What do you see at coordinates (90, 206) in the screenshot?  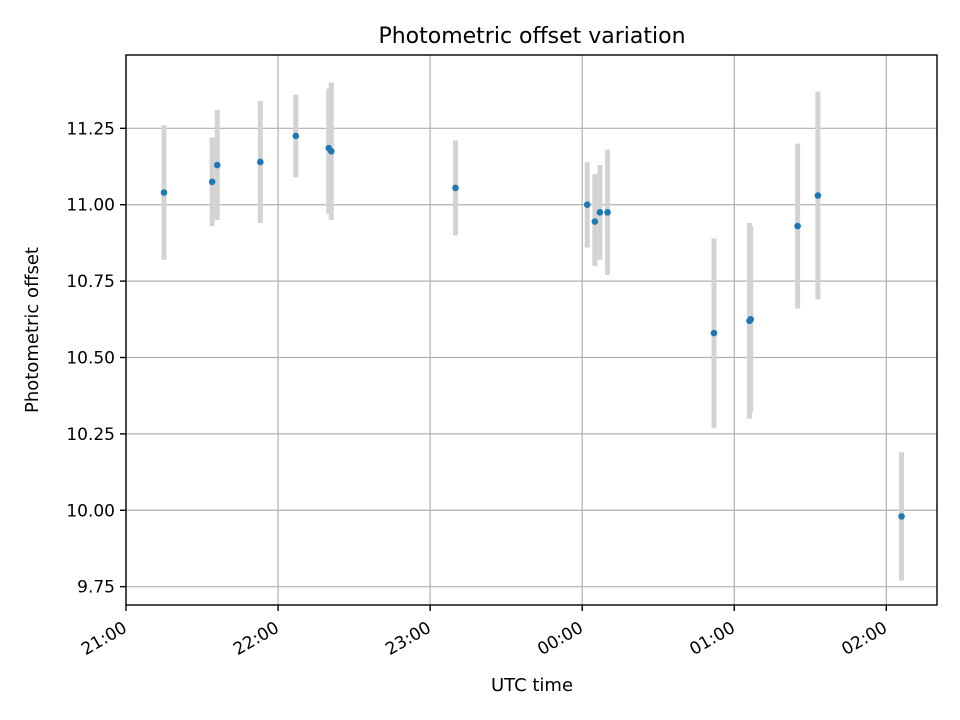 I see `y-tick-label: 11.00` at bounding box center [90, 206].